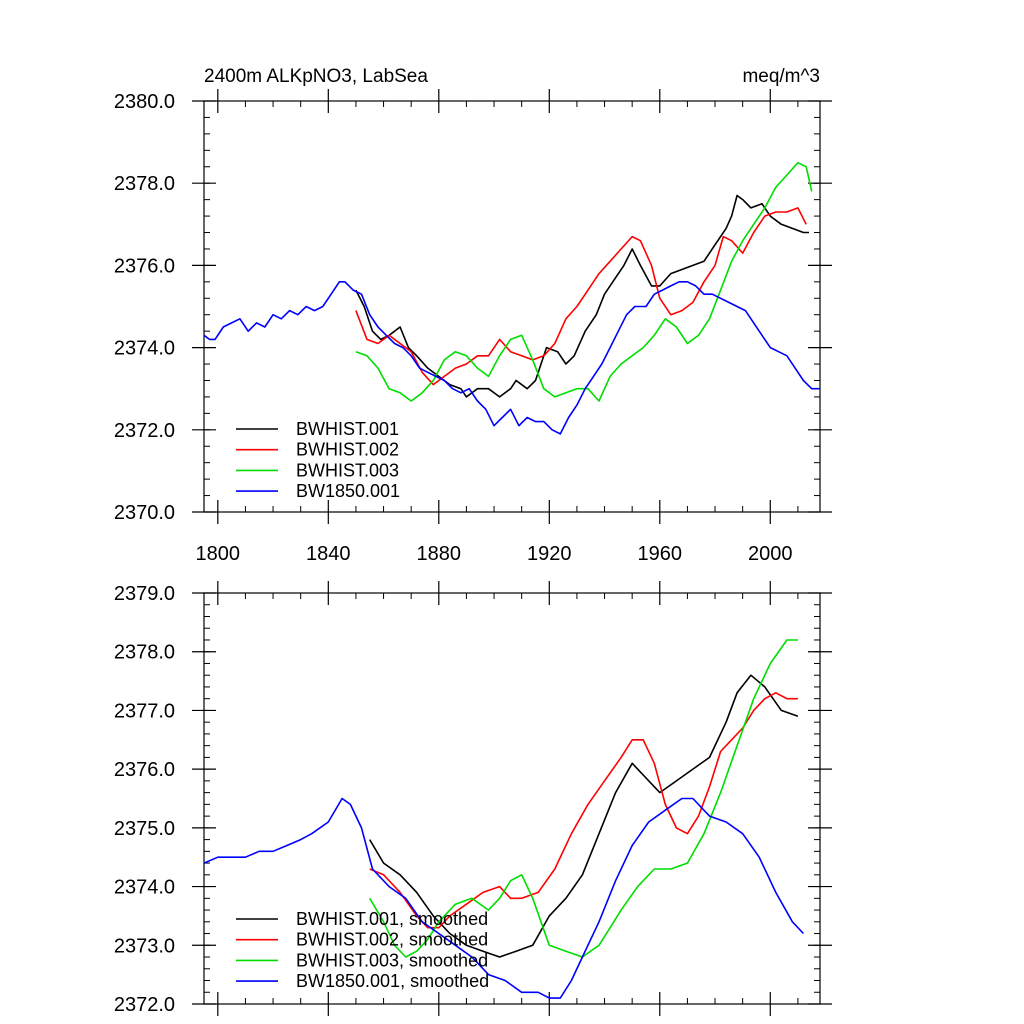 The image size is (1024, 1024). I want to click on bottom-y-tick-label: 2375.0, so click(144, 829).